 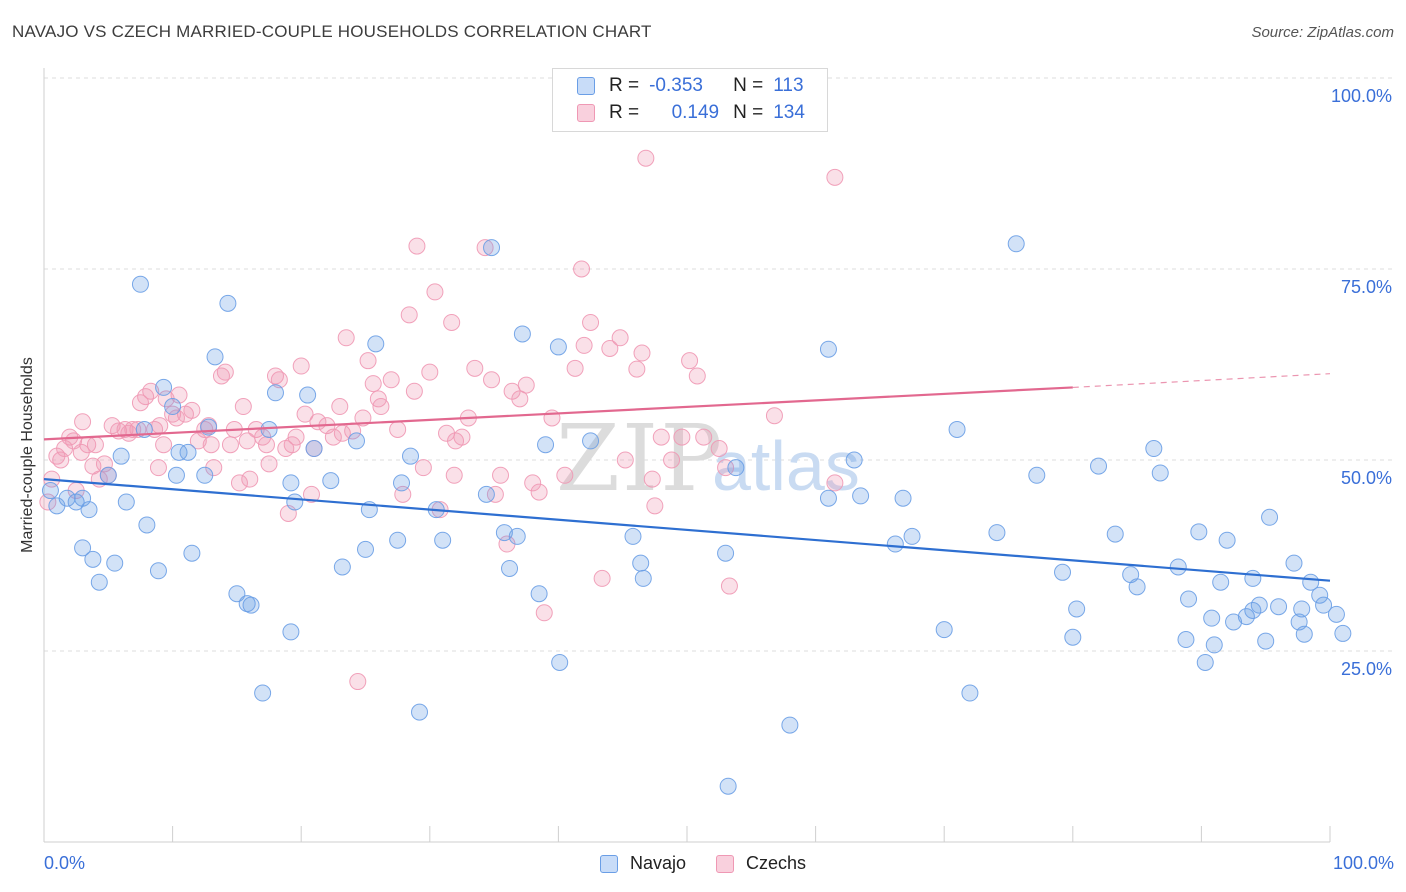 What do you see at coordinates (657, 863) in the screenshot?
I see `navajo-legend-label: Navajo` at bounding box center [657, 863].